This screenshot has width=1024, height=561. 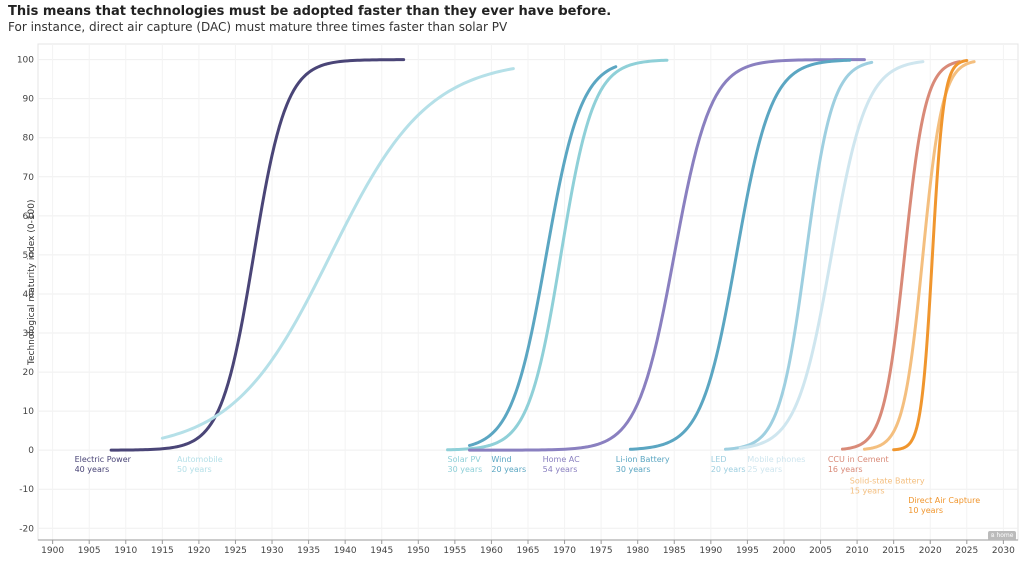 I want to click on series-label-ccu-in-cement: CCU in Cement, so click(x=858, y=459).